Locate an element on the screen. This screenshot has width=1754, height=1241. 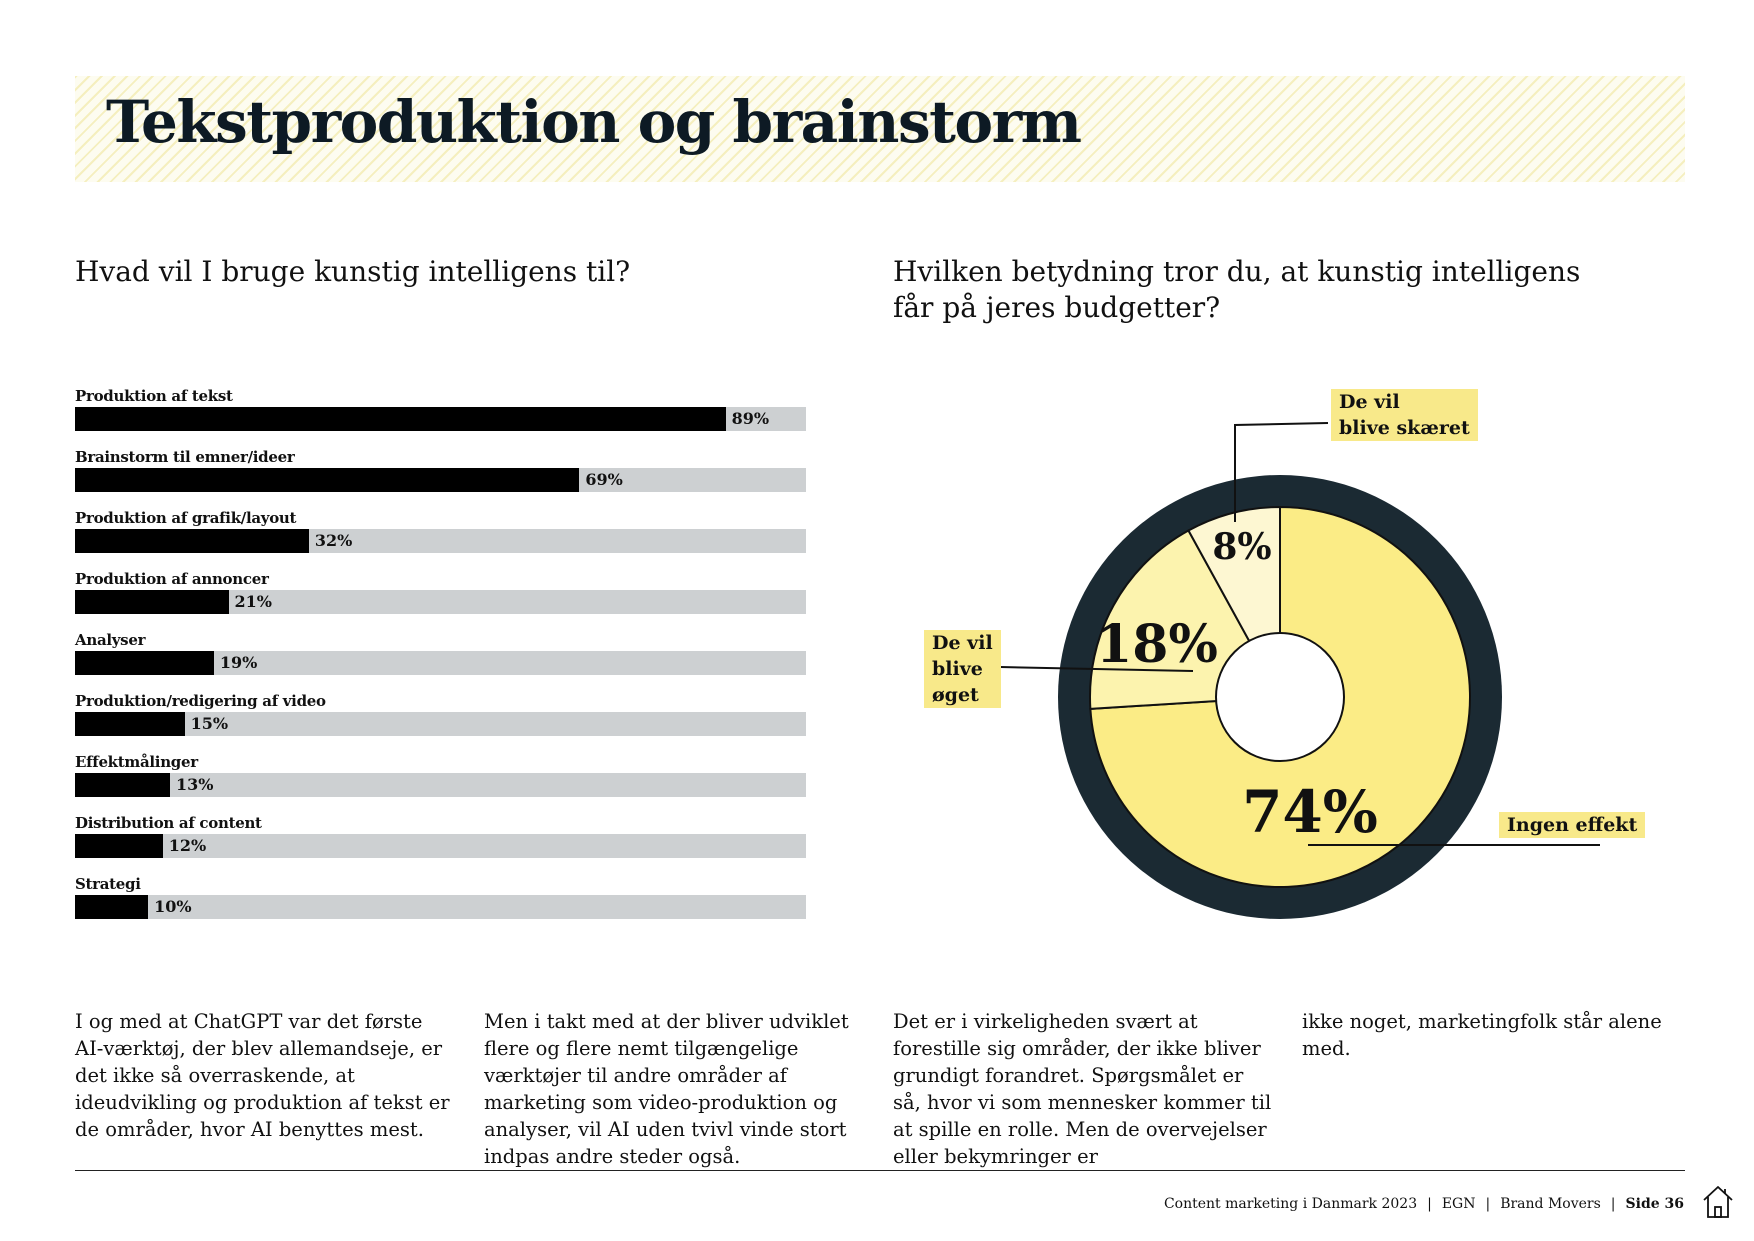
footer-org: Brand Movers is located at coordinates (1550, 1204).